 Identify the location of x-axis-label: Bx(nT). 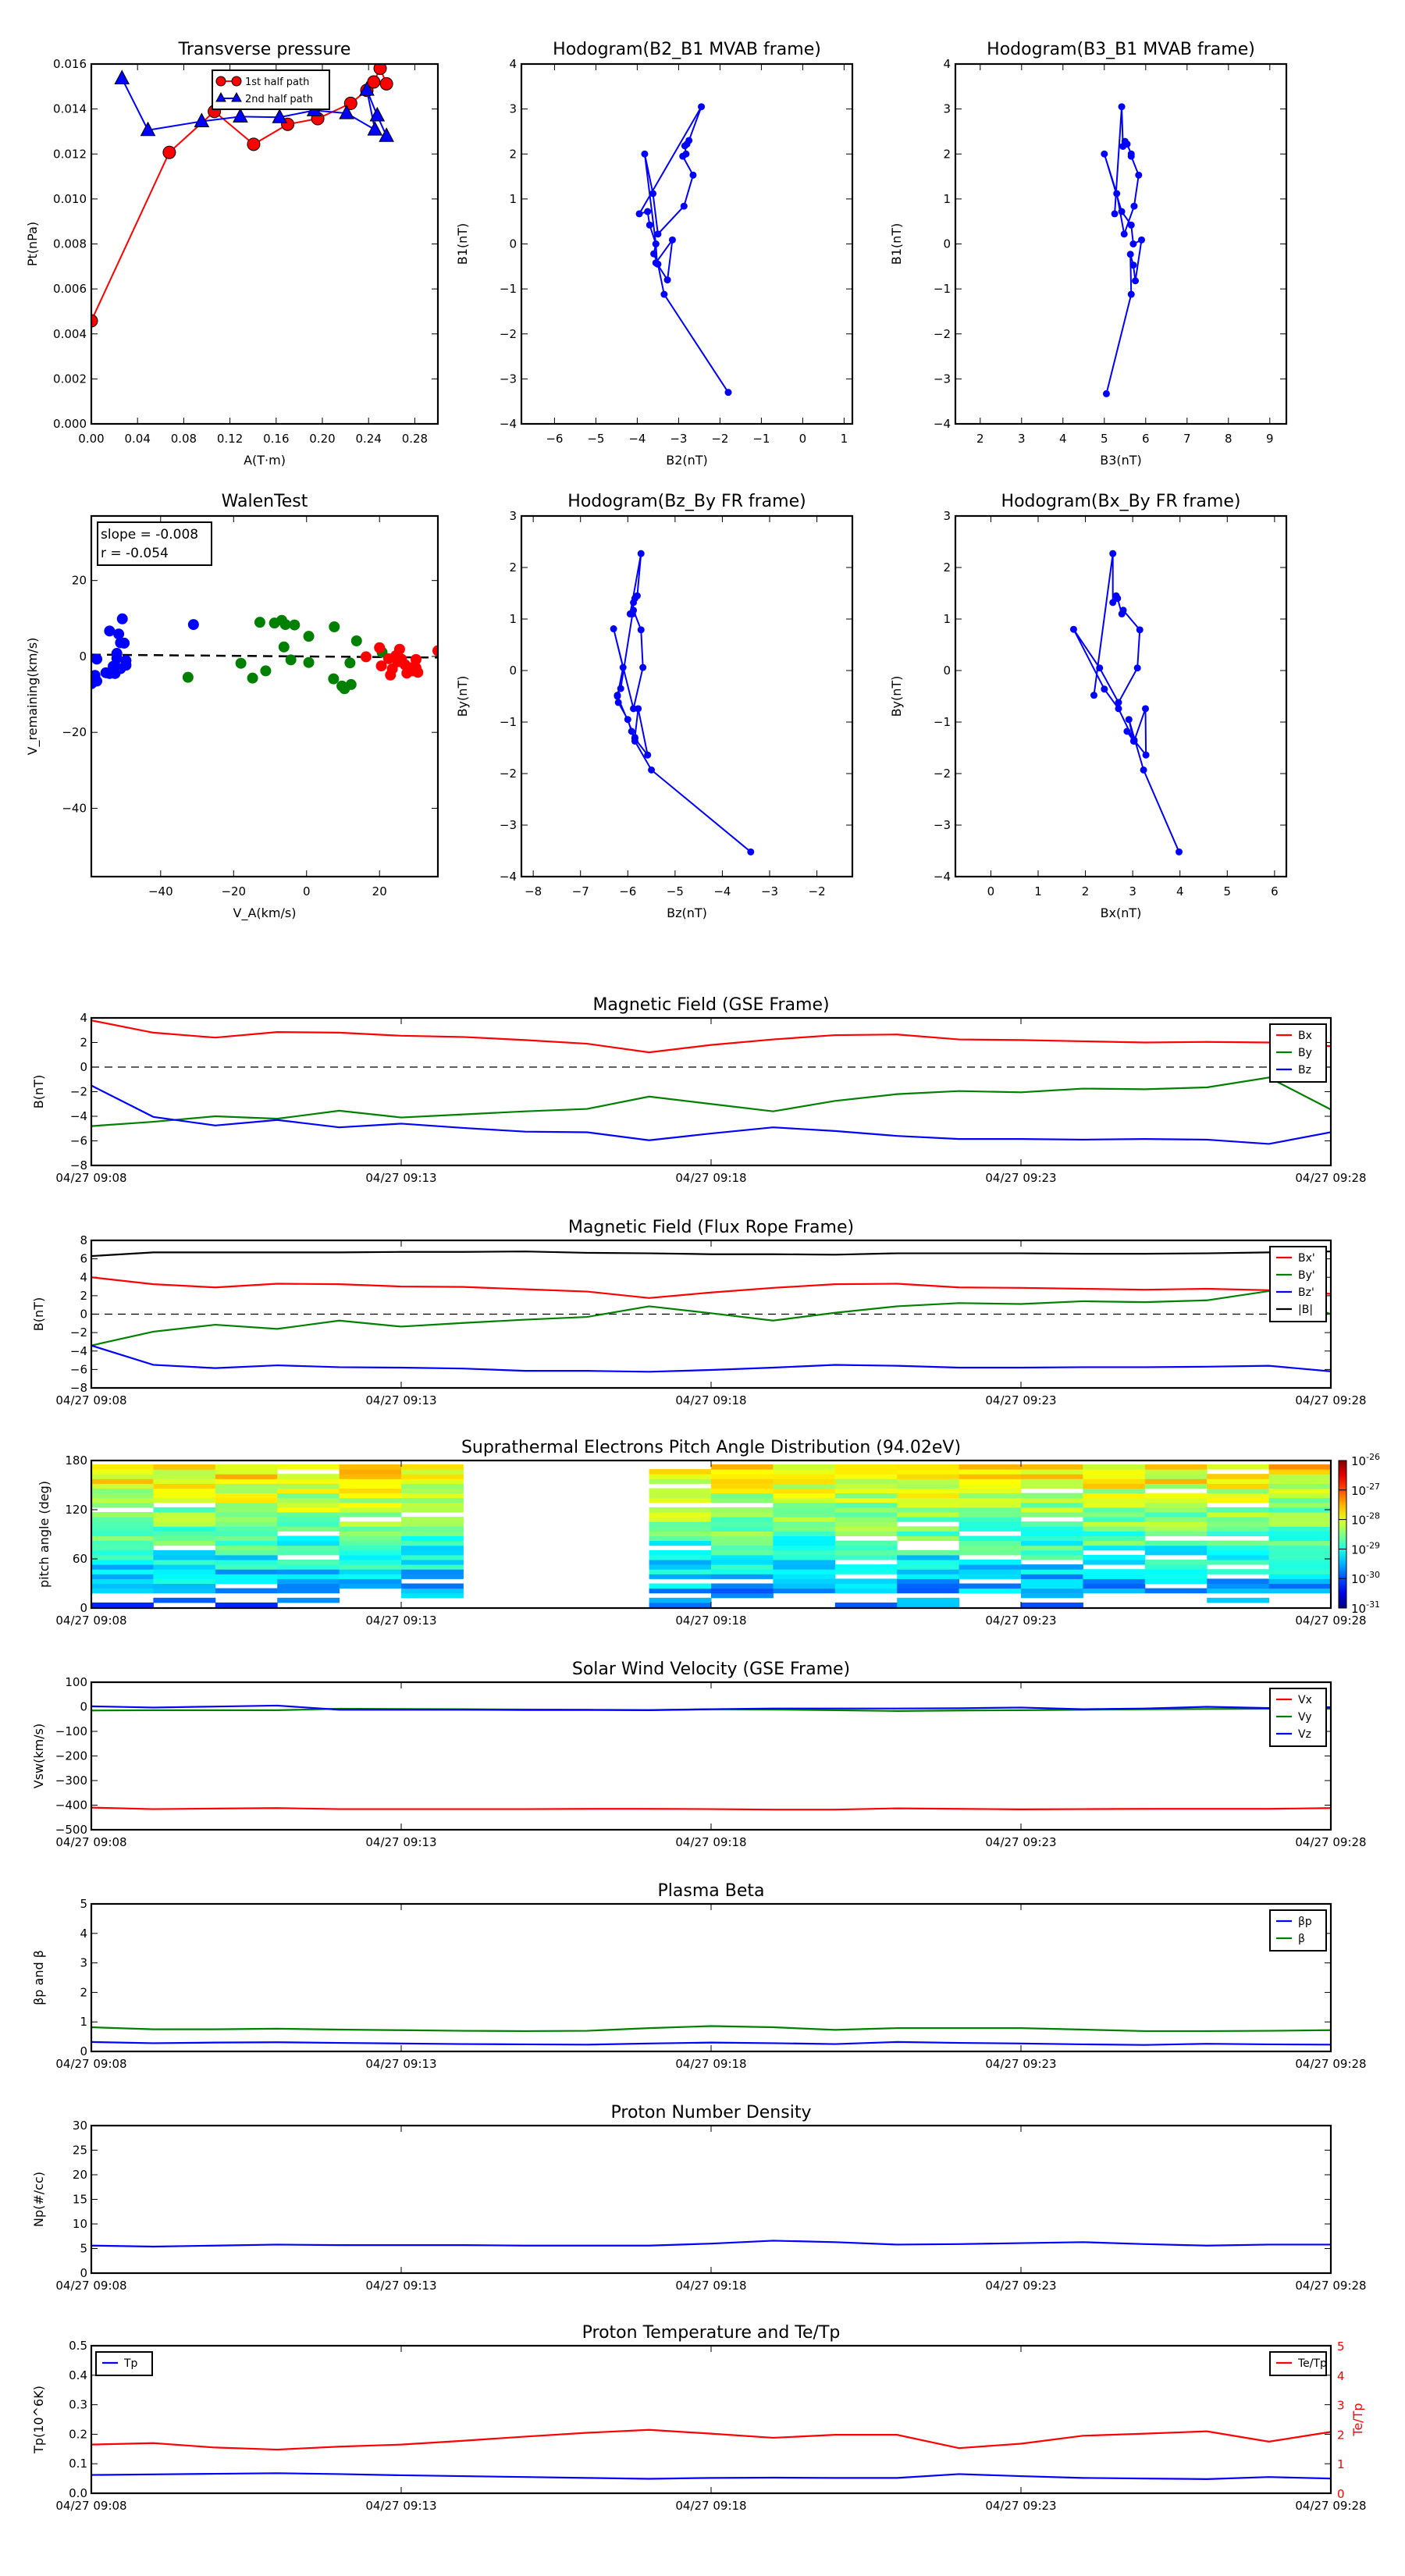
(1121, 913).